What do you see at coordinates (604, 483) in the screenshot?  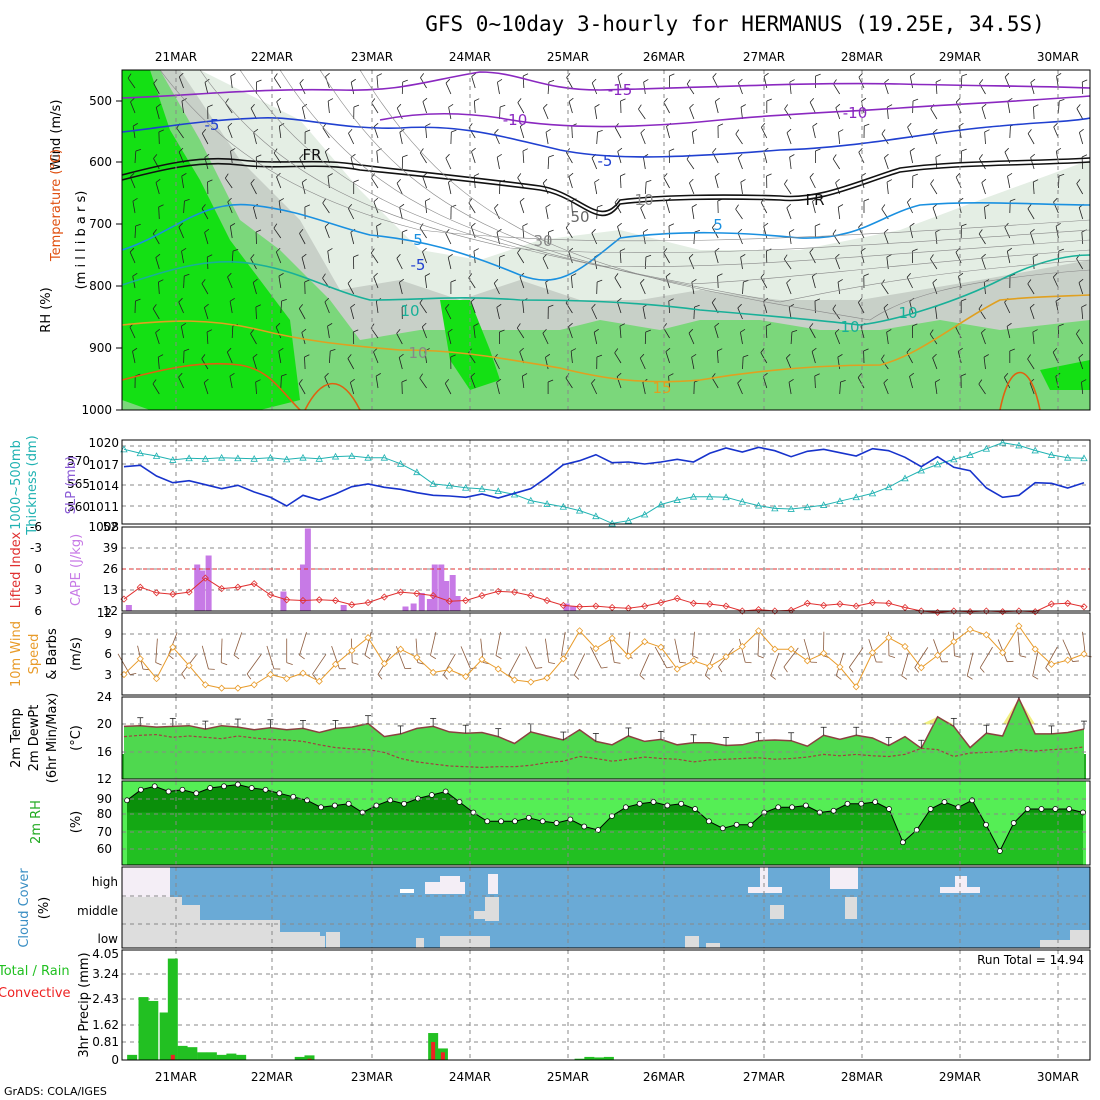 I see `thickness-line` at bounding box center [604, 483].